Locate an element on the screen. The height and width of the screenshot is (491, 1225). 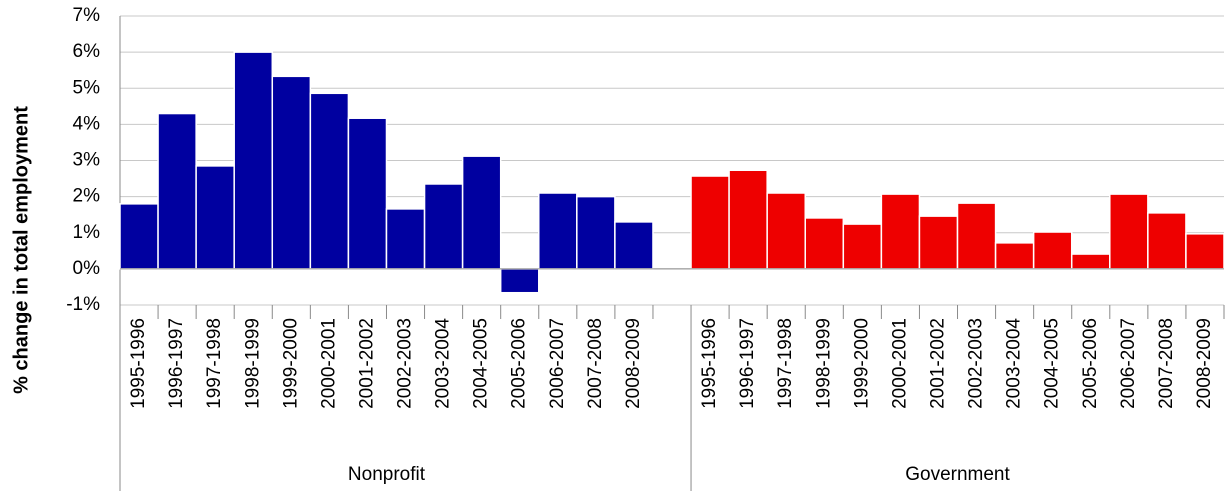
group-label: Nonprofit is located at coordinates (387, 474).